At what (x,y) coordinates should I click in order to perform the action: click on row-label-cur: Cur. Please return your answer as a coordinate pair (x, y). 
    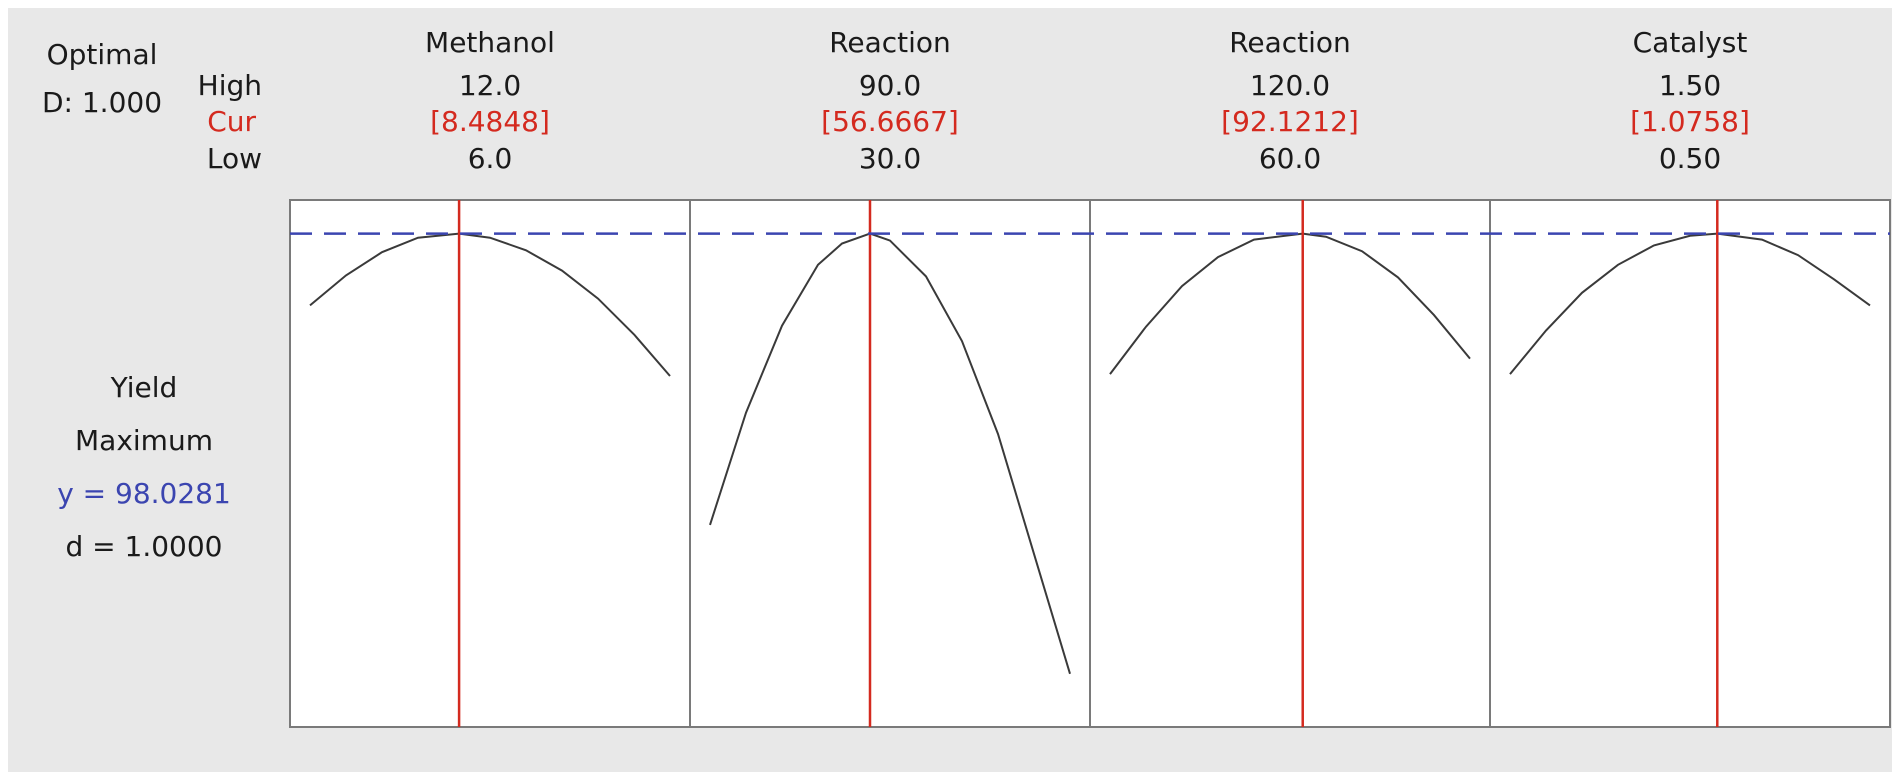
    Looking at the image, I should click on (231, 121).